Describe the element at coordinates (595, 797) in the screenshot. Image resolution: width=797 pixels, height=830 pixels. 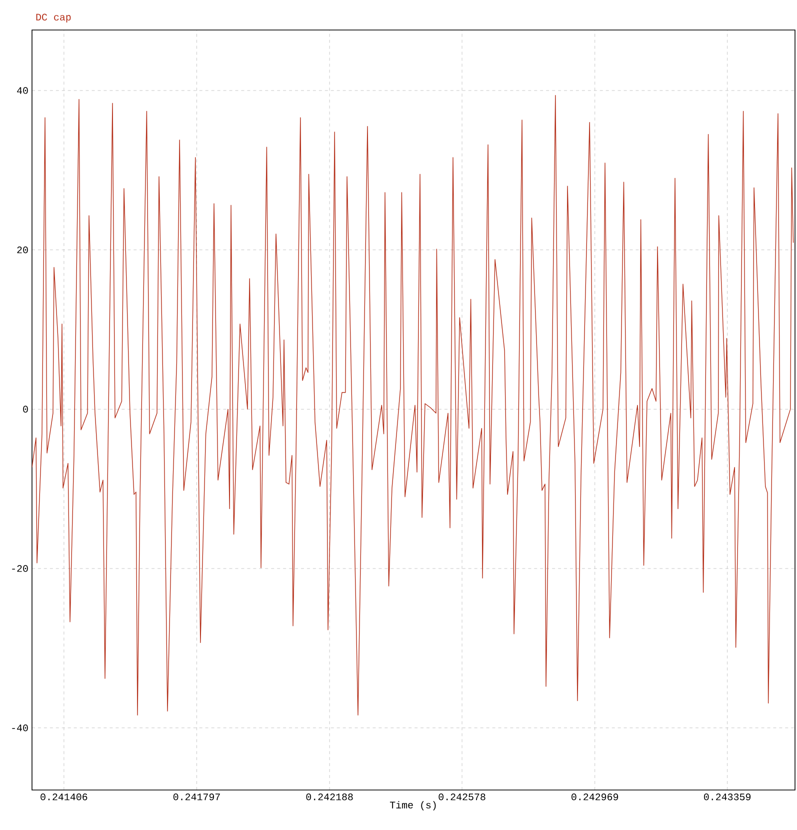
I see `x-tick-label: 0.242969` at that location.